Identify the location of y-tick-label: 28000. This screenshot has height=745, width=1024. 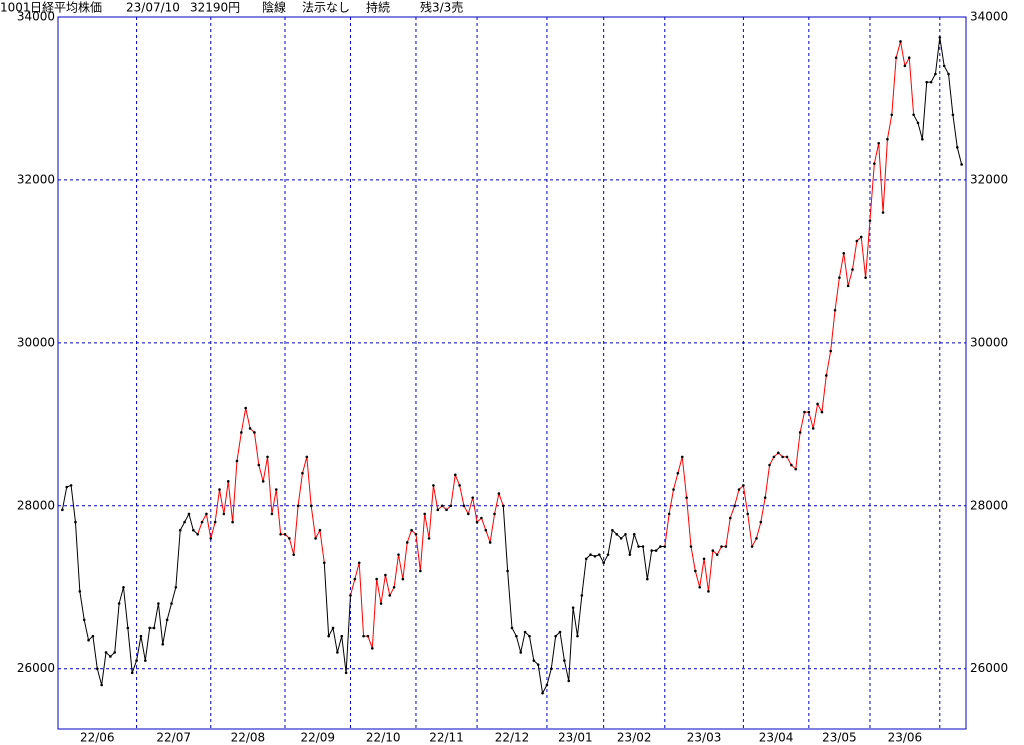
(36, 505).